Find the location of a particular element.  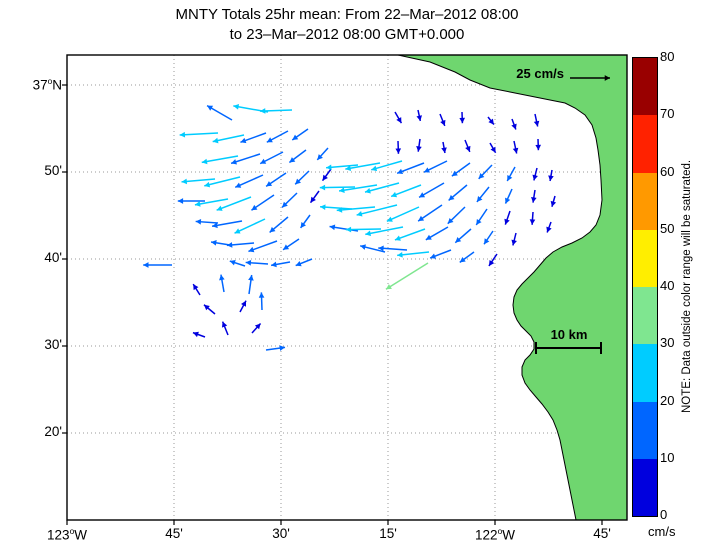

colorbar-tick-label: 0 is located at coordinates (664, 514).